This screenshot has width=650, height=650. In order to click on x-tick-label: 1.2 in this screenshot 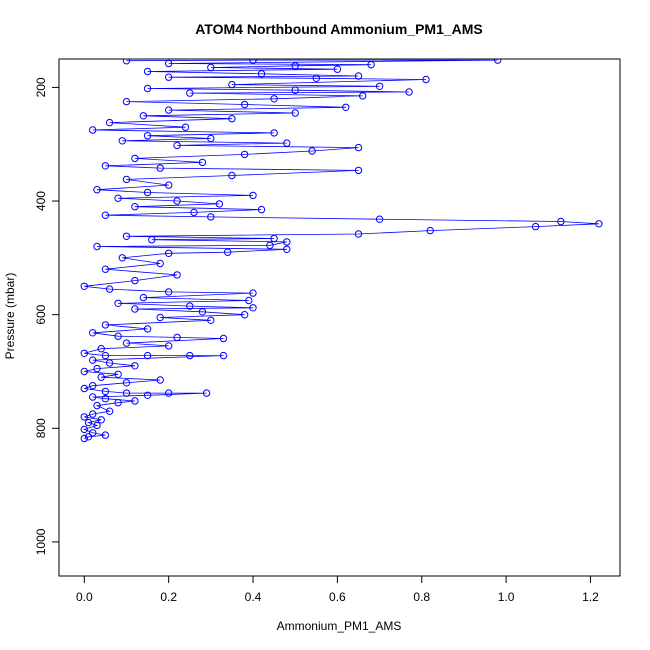, I will do `click(590, 597)`.